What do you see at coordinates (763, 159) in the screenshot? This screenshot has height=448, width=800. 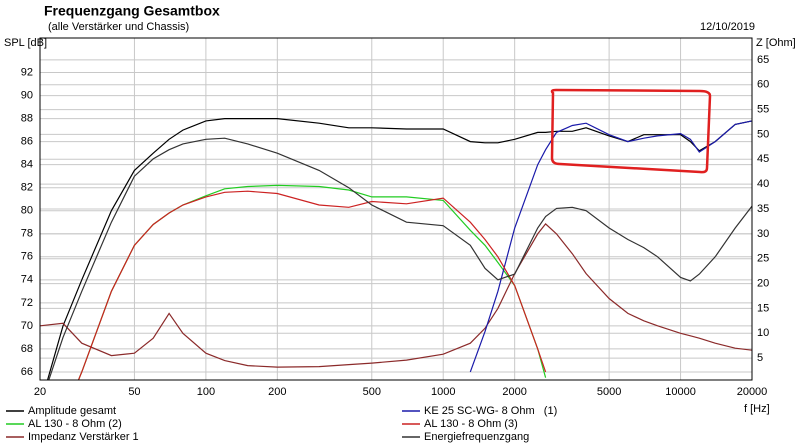 I see `y2-tick-label: 45` at bounding box center [763, 159].